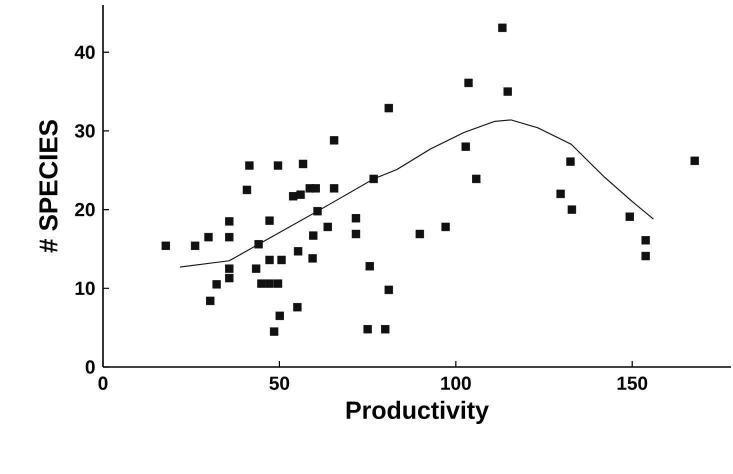 This screenshot has width=733, height=474. What do you see at coordinates (456, 383) in the screenshot?
I see `x-tick-label: 100` at bounding box center [456, 383].